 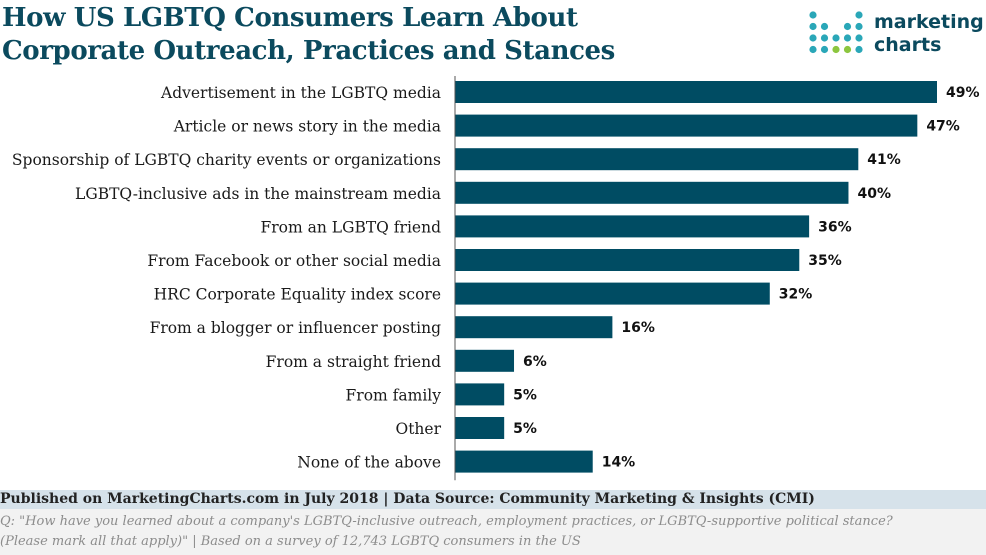 I want to click on chart-title-line-1: How US LGBTQ Consumers Learn About, so click(x=290, y=18).